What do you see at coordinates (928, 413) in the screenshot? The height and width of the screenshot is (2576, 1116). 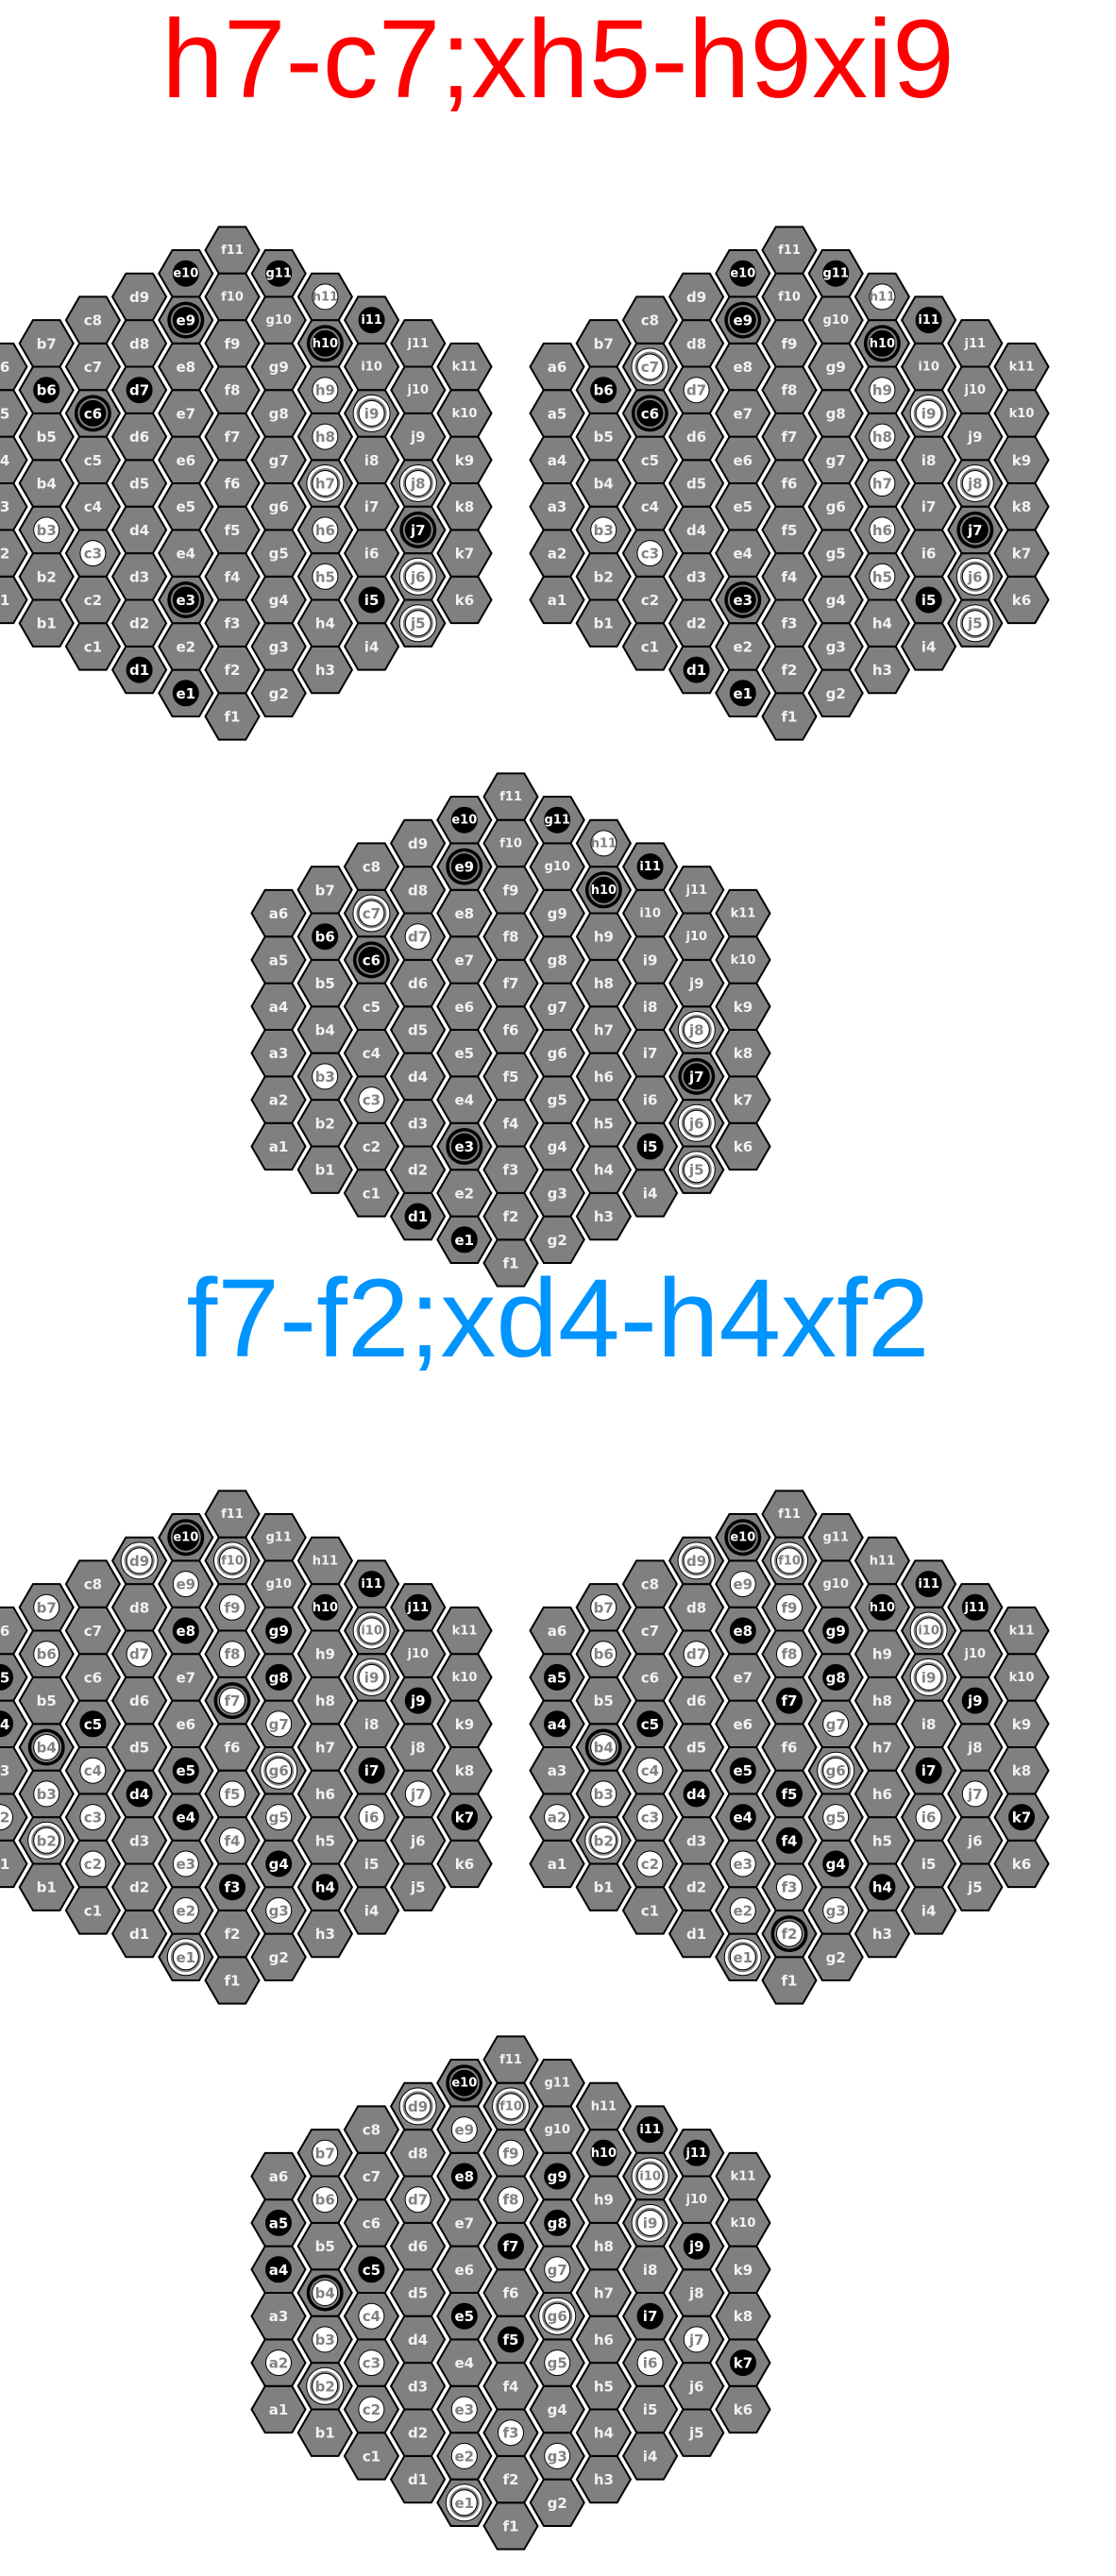 I see `cell-i9: i9` at bounding box center [928, 413].